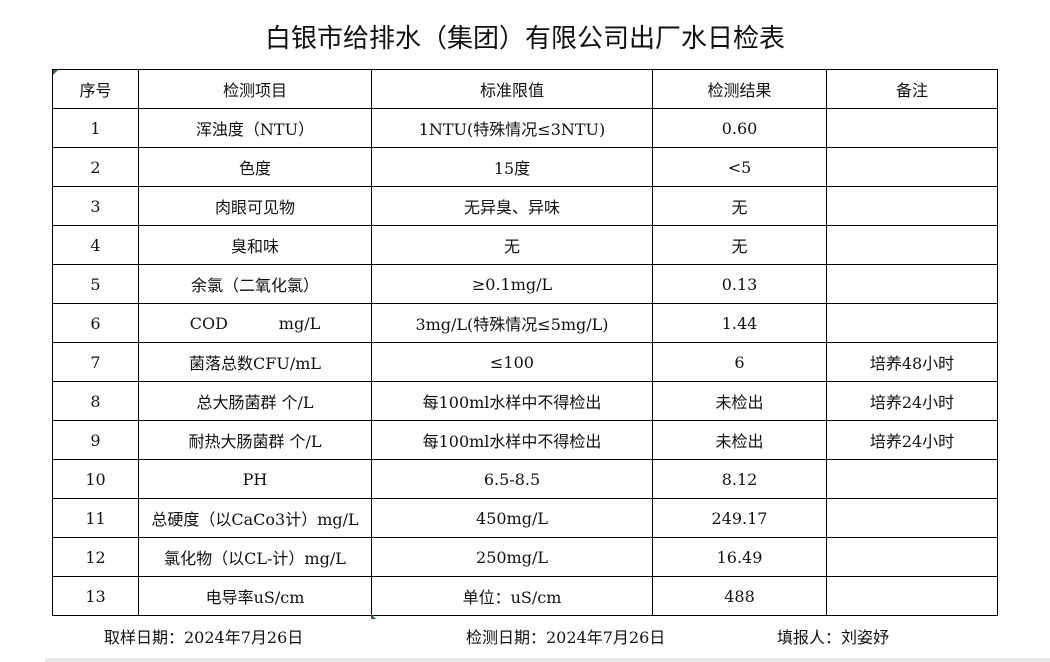 The width and height of the screenshot is (1050, 662). Describe the element at coordinates (204, 637) in the screenshot. I see `sample-date: 取样日期：2024年7月26日` at that location.